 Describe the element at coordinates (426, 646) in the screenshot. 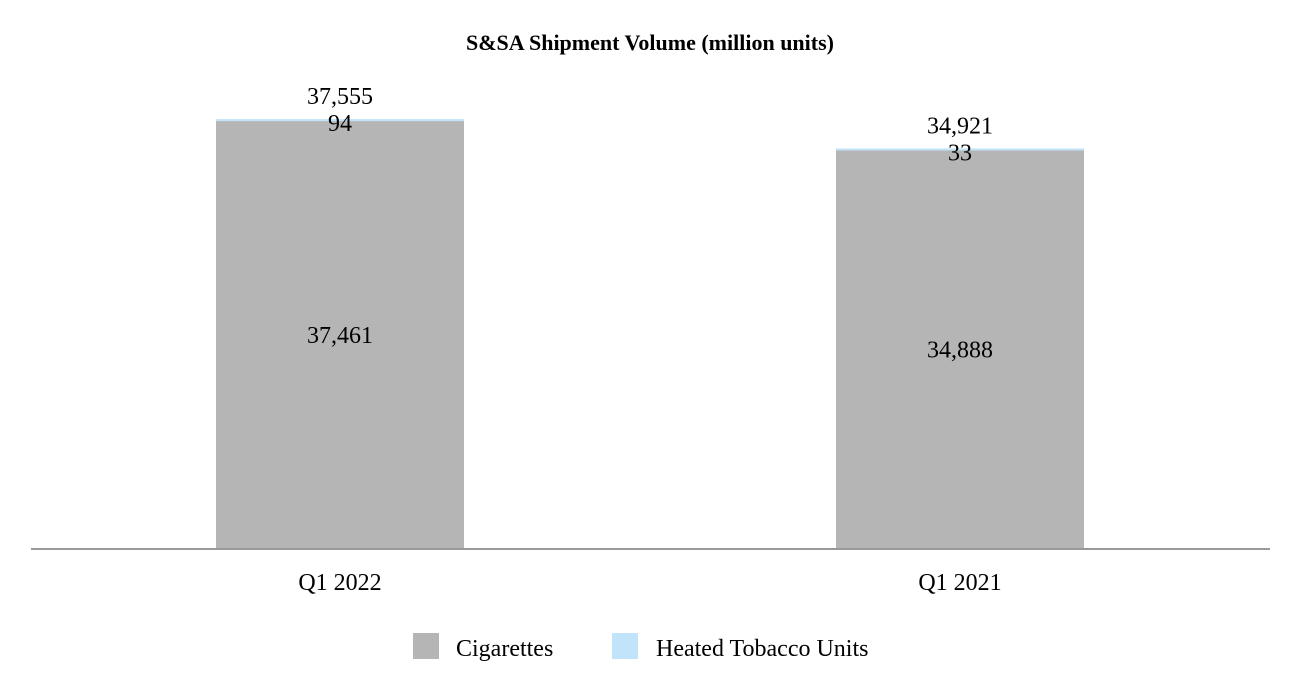

I see `legend-swatch-cigarettes` at that location.